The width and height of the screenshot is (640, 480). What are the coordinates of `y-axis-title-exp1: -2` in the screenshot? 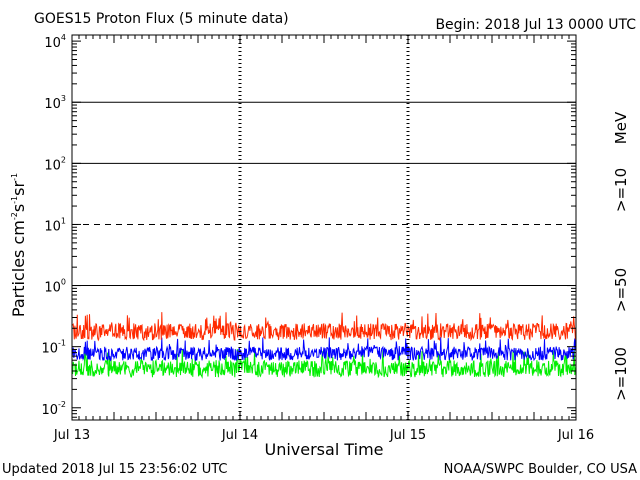 It's located at (14, 216).